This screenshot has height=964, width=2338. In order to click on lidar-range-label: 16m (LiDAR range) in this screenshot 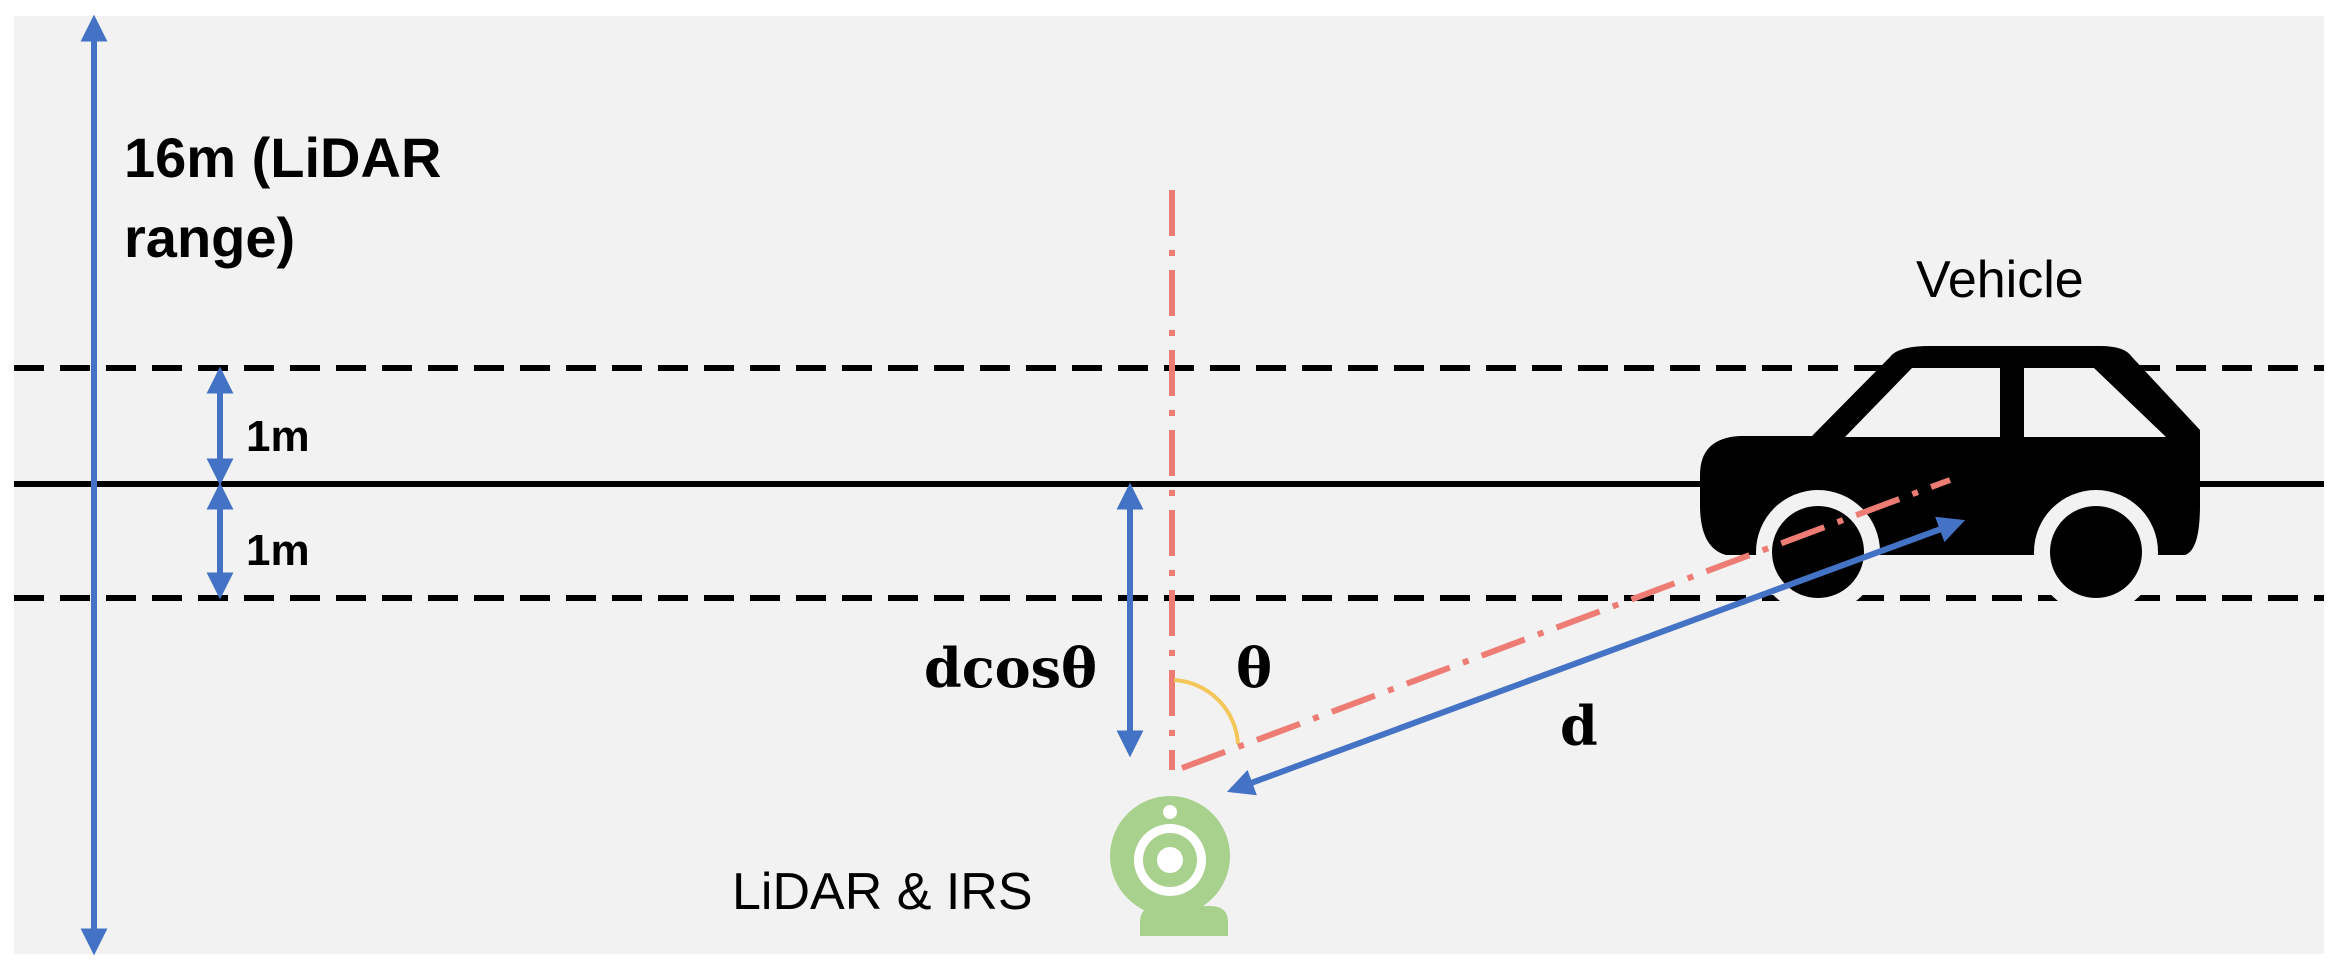, I will do `click(282, 198)`.